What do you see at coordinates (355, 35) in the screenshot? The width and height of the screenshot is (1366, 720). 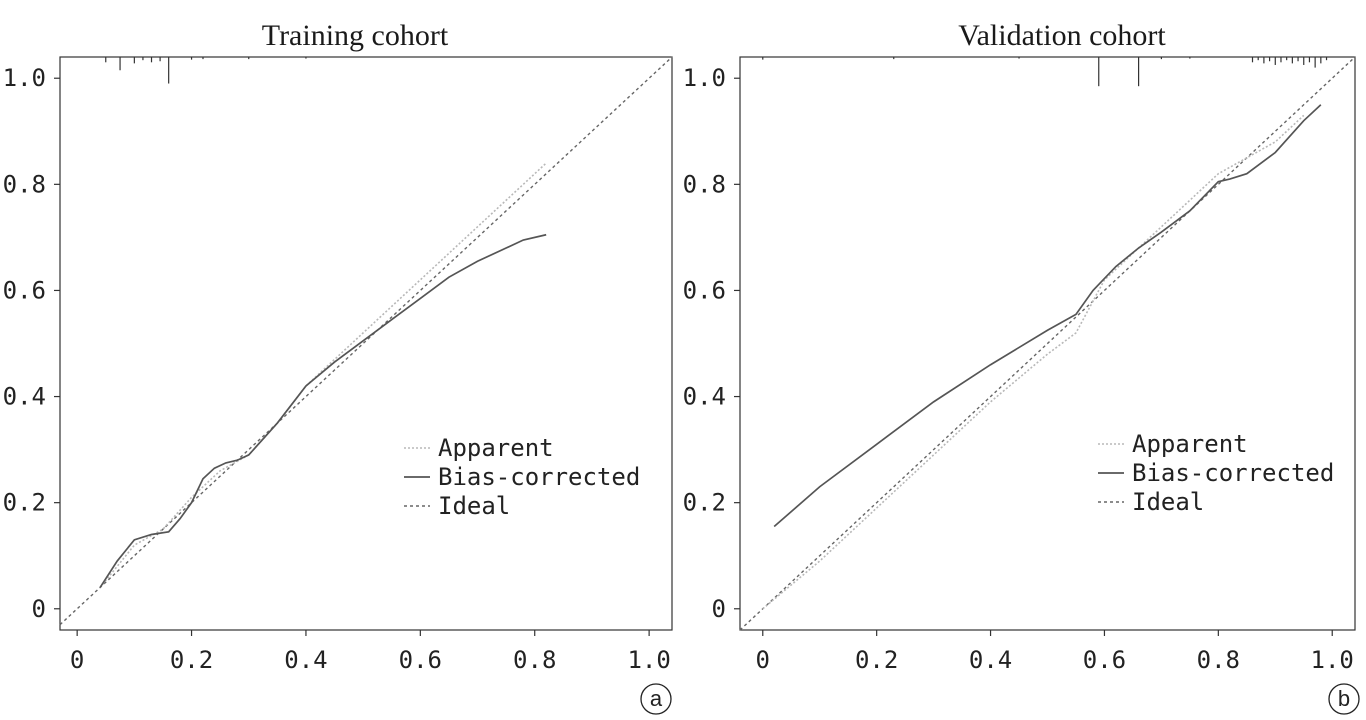 I see `chart-title: Training cohort` at bounding box center [355, 35].